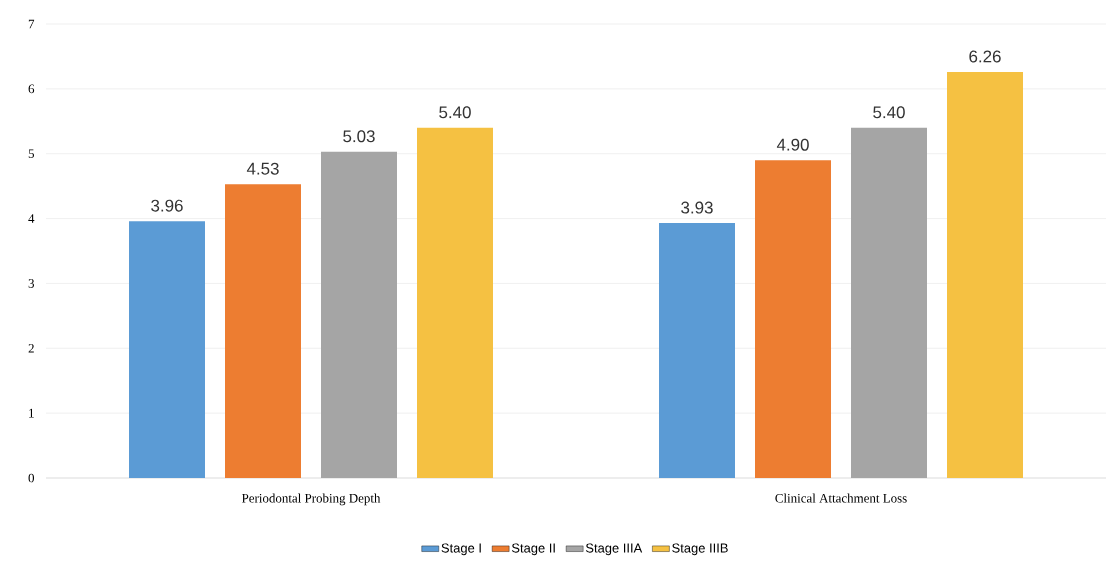 The height and width of the screenshot is (576, 1107). I want to click on y-tick-label: 7, so click(31, 24).